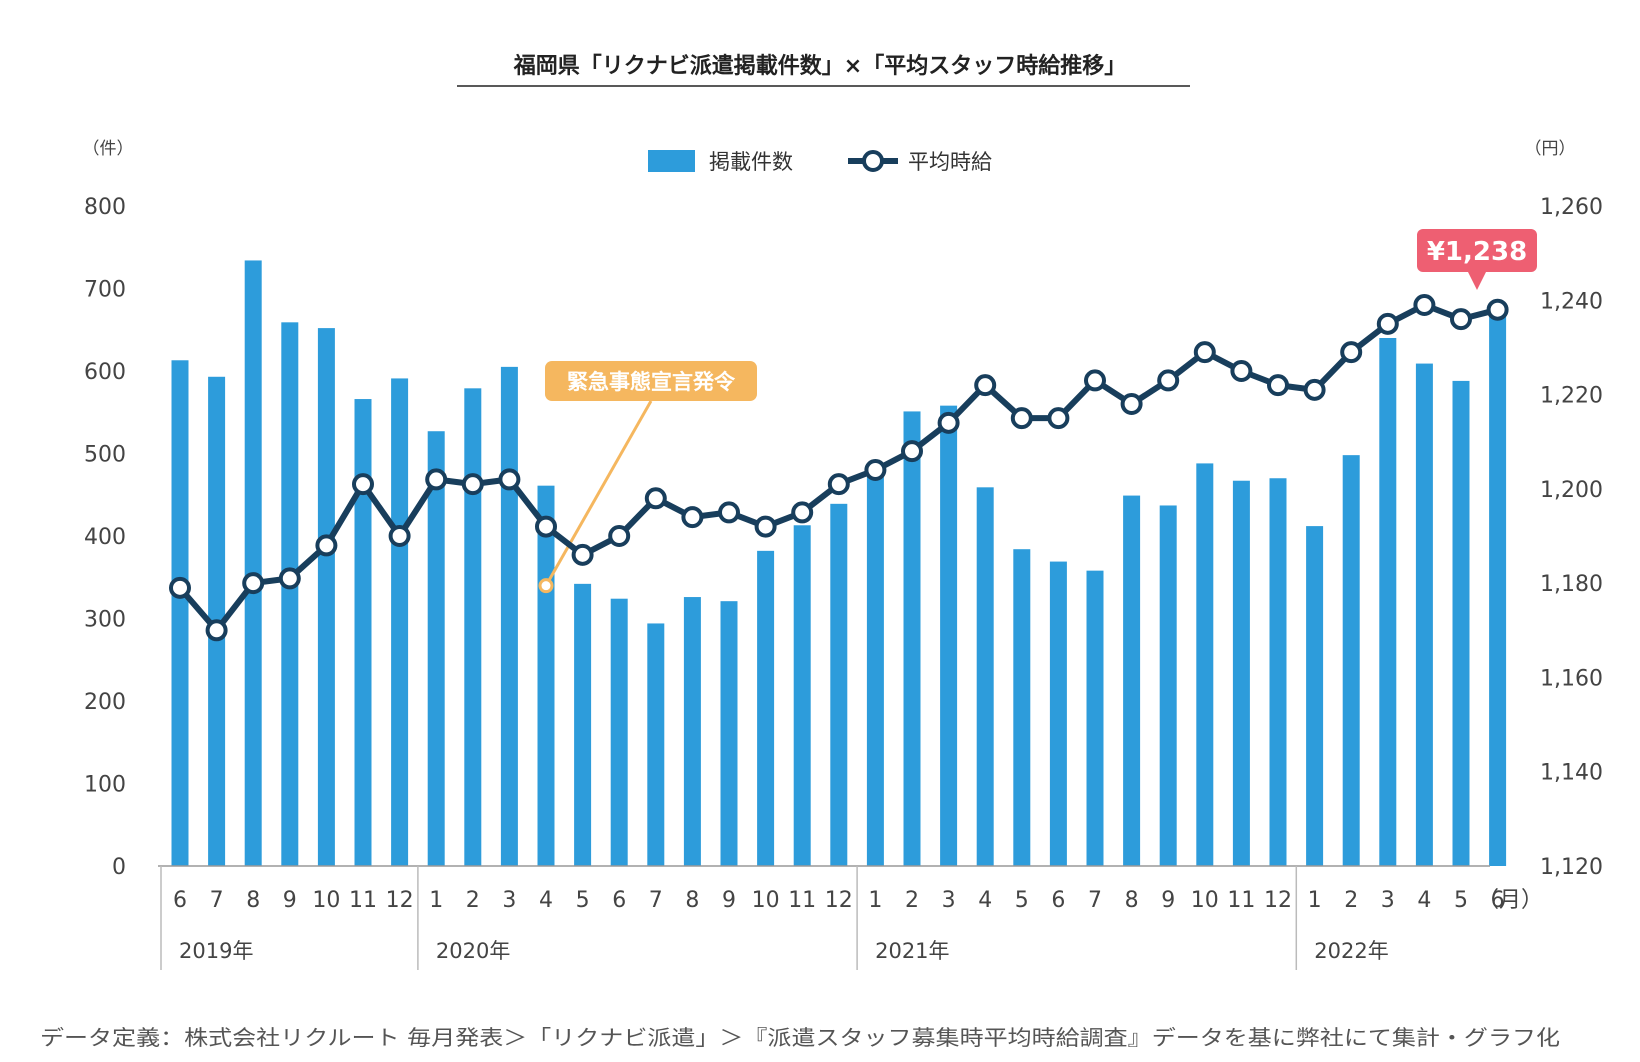  What do you see at coordinates (217, 900) in the screenshot?
I see `x-tick-label: 7` at bounding box center [217, 900].